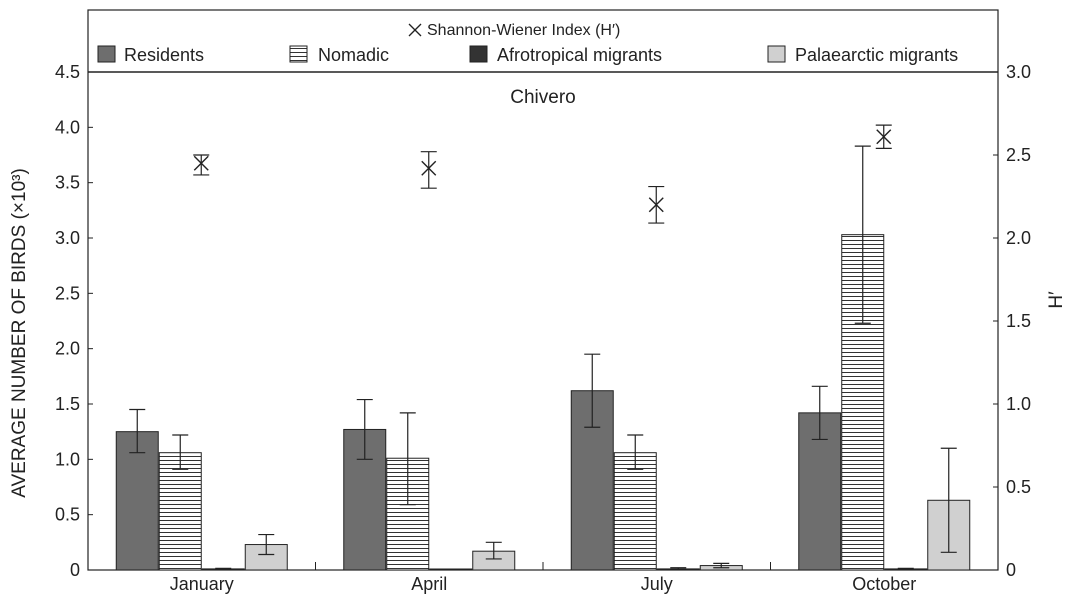  I want to click on y-tick-label: 4.0, so click(67, 127).